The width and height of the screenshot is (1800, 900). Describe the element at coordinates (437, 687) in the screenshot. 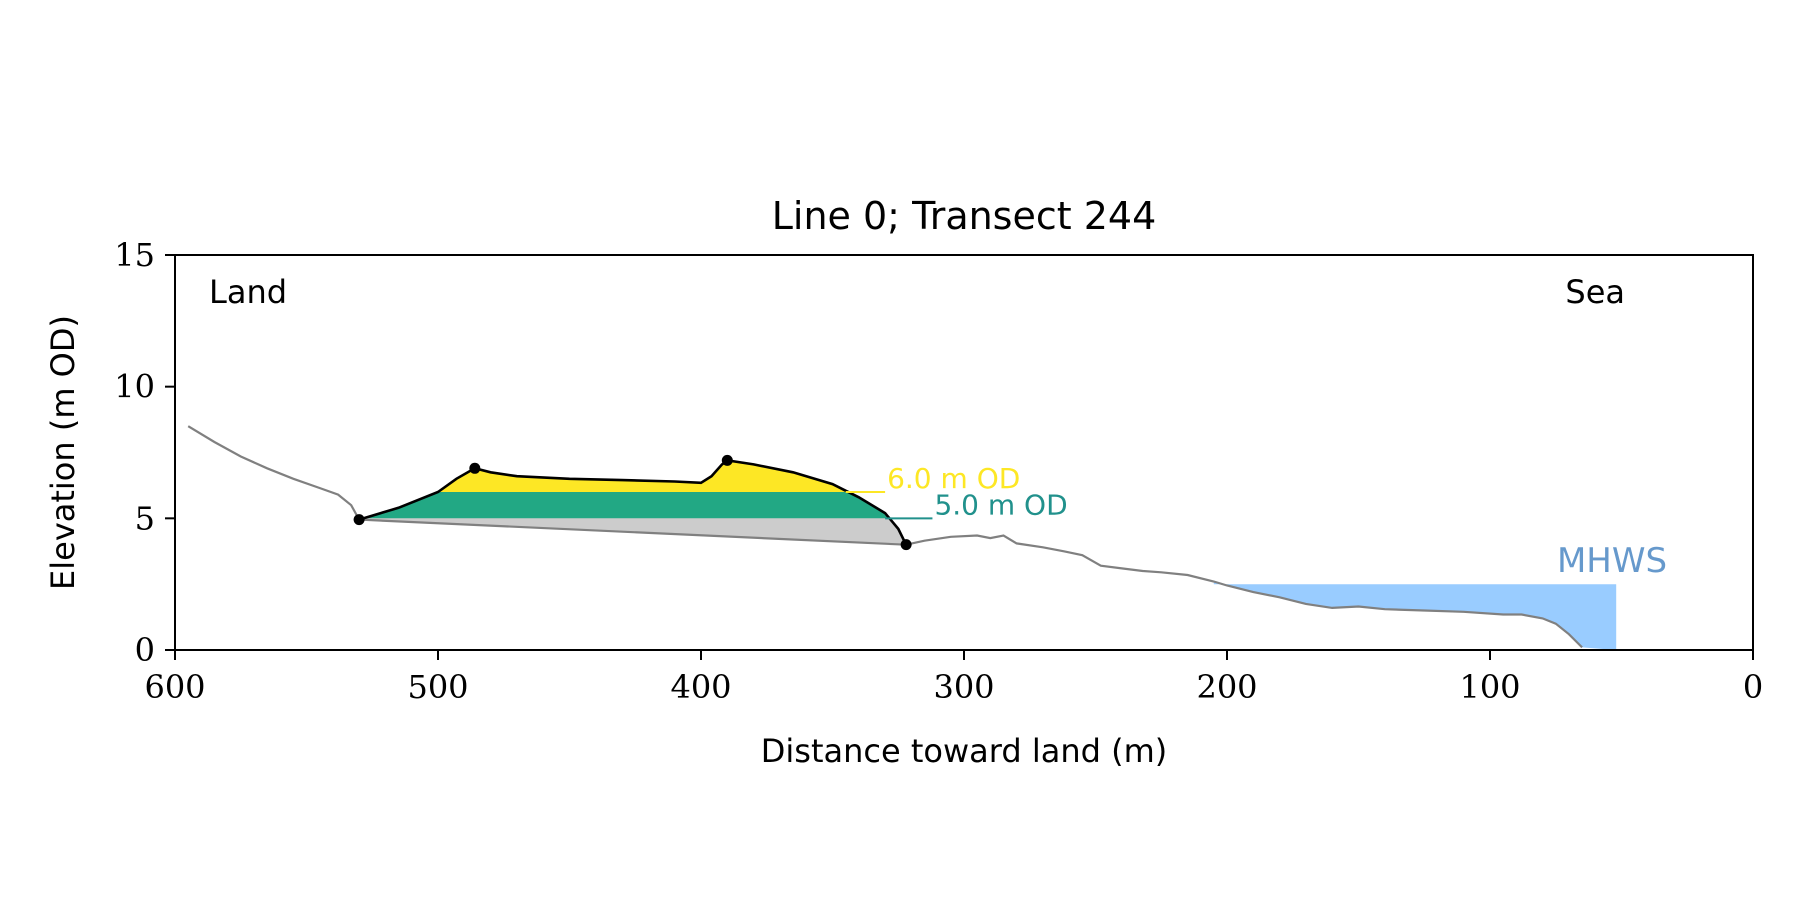

I see `x-tick-label: 500` at that location.